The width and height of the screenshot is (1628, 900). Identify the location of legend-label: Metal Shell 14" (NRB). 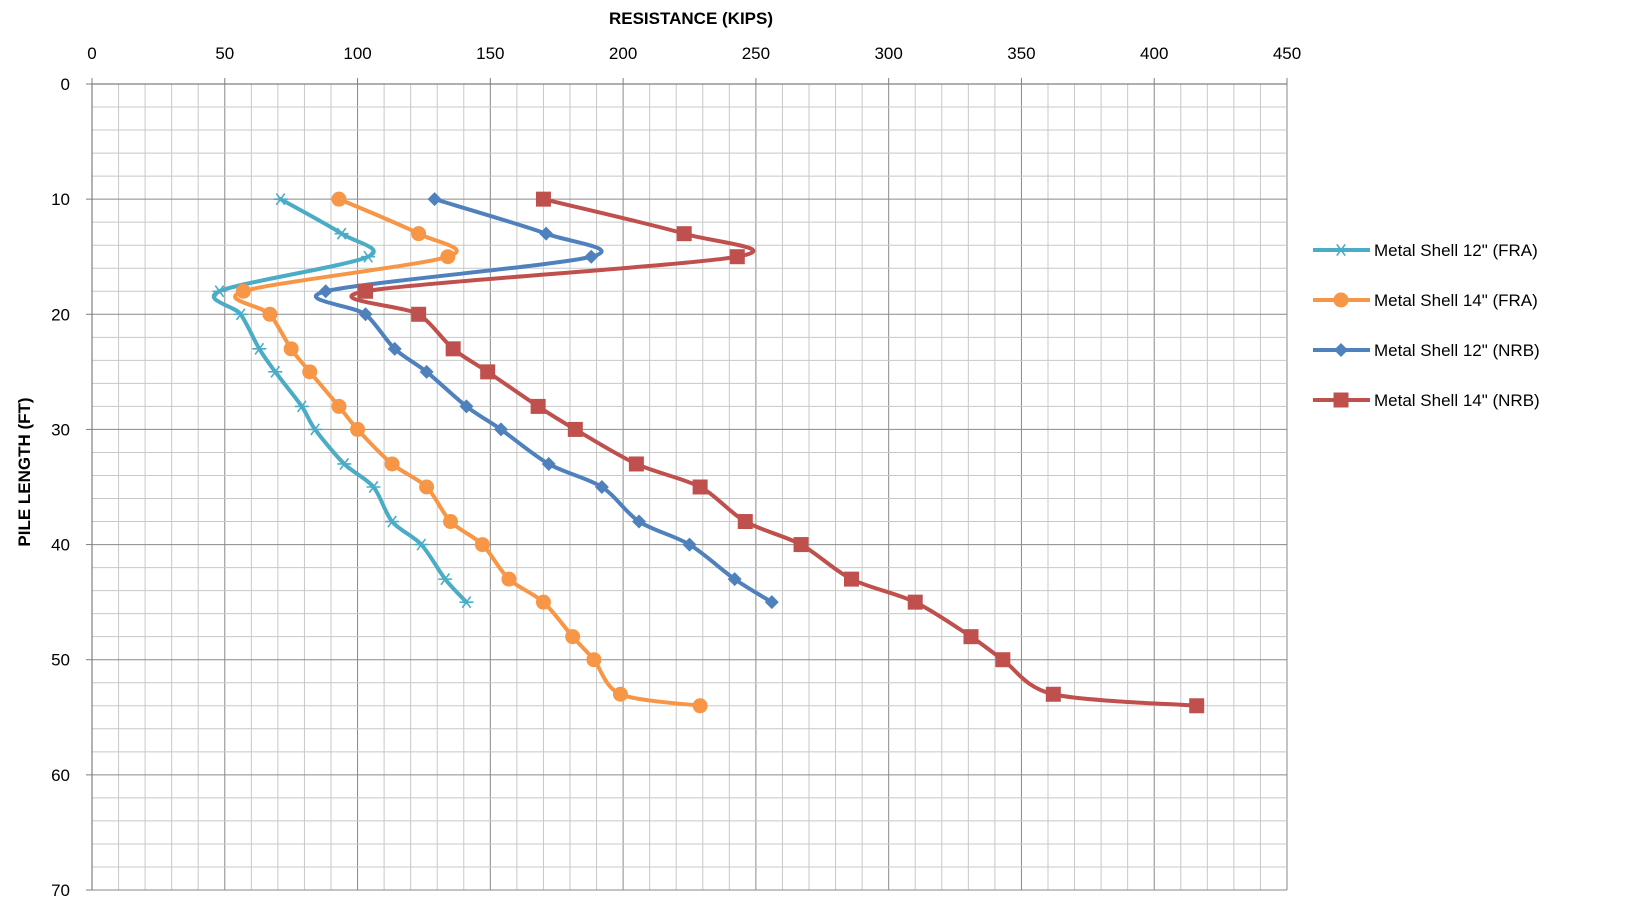
(1457, 400).